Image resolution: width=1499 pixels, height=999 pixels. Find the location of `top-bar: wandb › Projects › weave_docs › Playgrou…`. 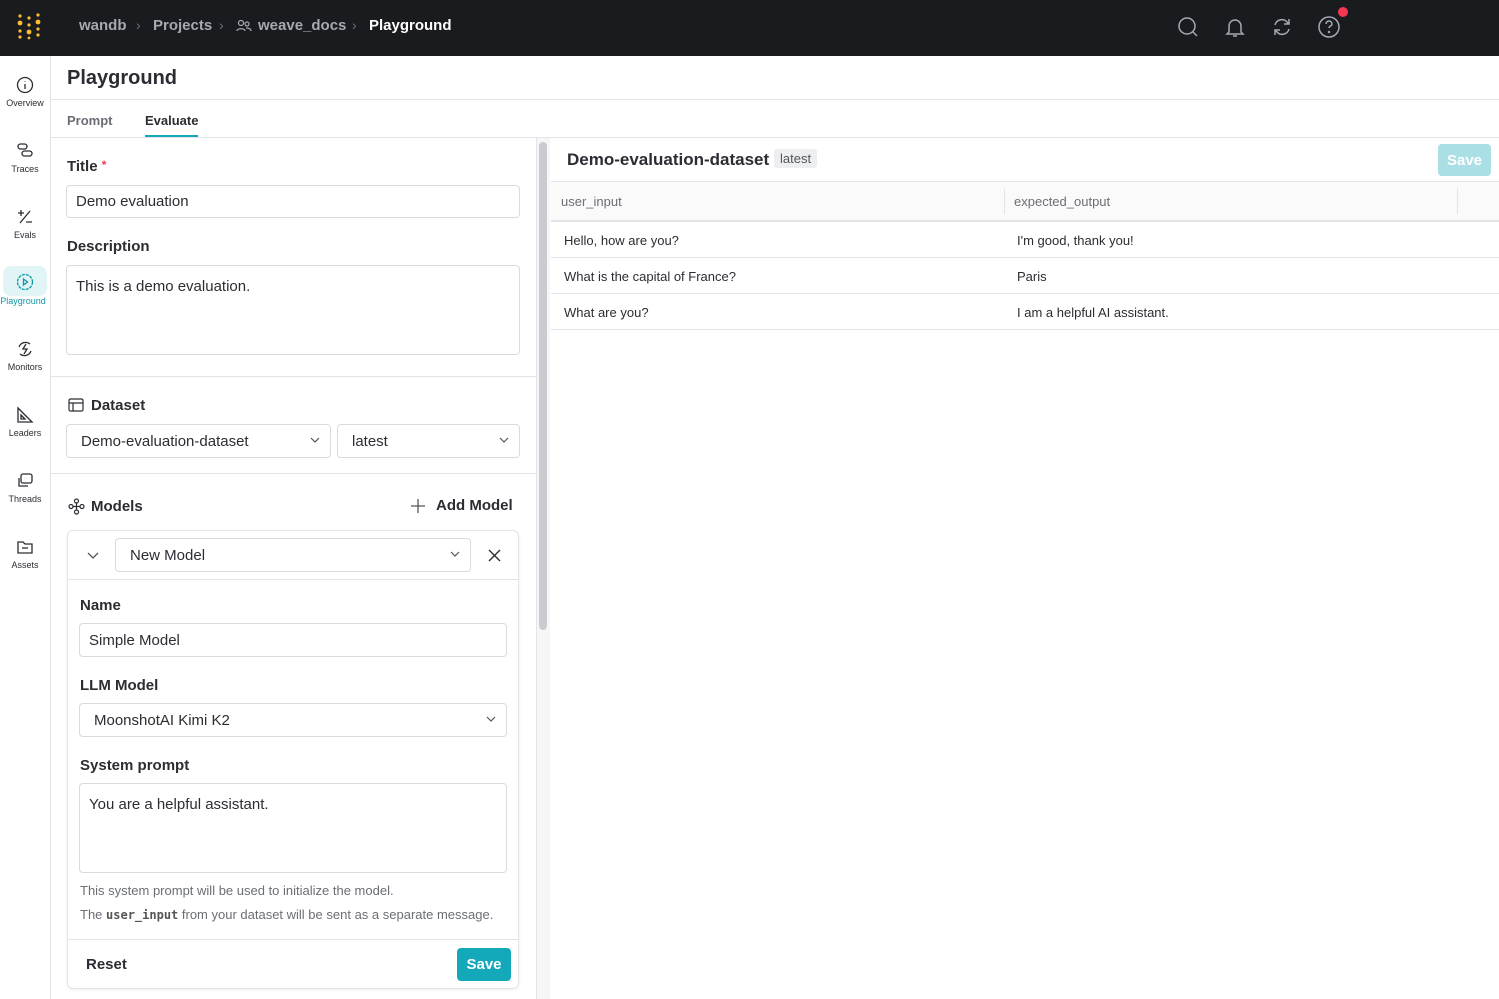

top-bar: wandb › Projects › weave_docs › Playgrou… is located at coordinates (749, 28).